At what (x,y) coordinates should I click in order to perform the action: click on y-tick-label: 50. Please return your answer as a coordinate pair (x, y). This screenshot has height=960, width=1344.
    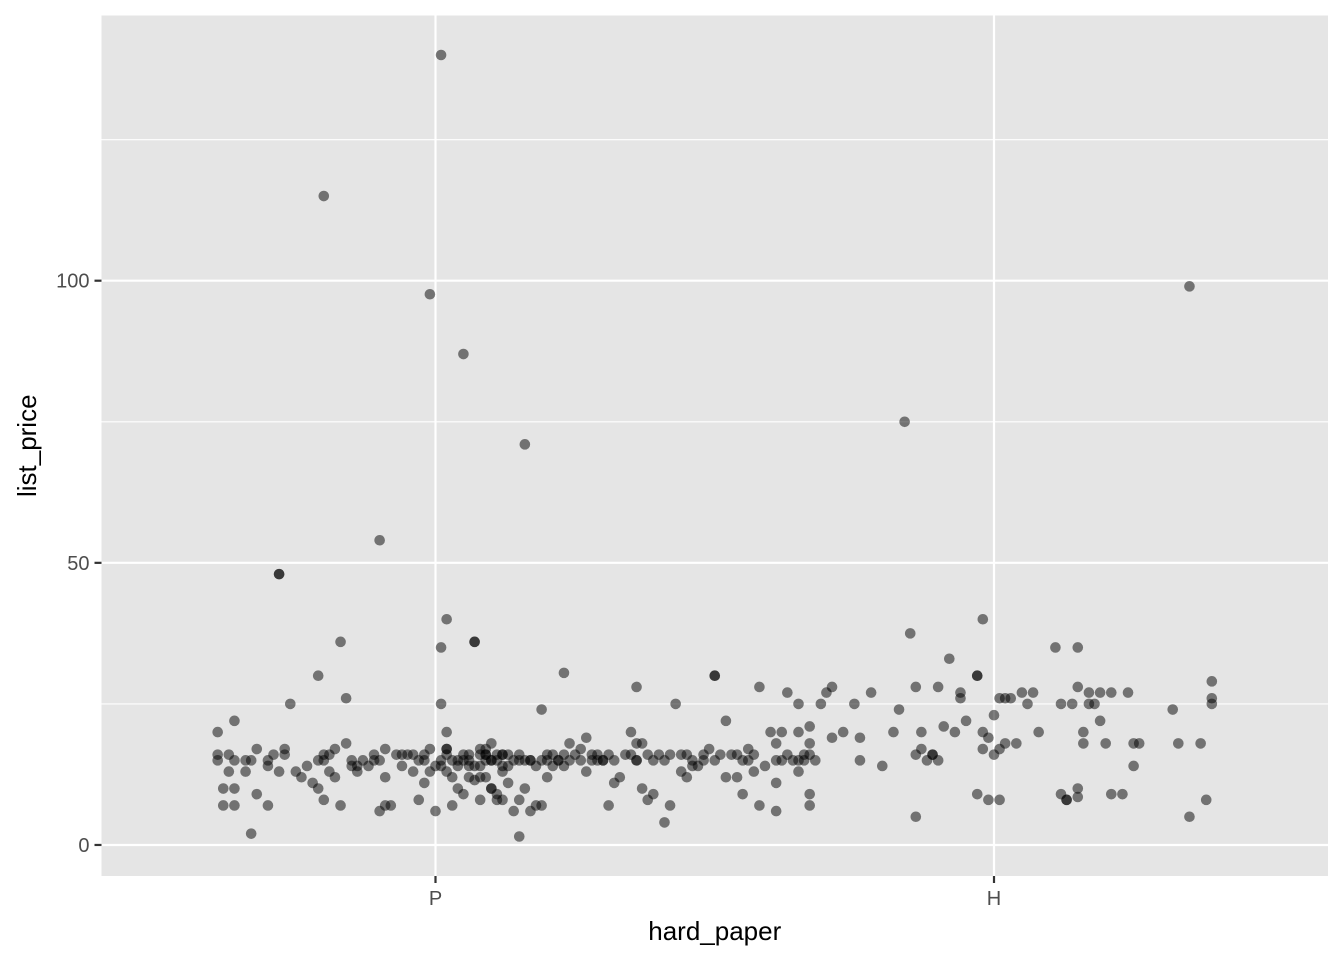
    Looking at the image, I should click on (78, 564).